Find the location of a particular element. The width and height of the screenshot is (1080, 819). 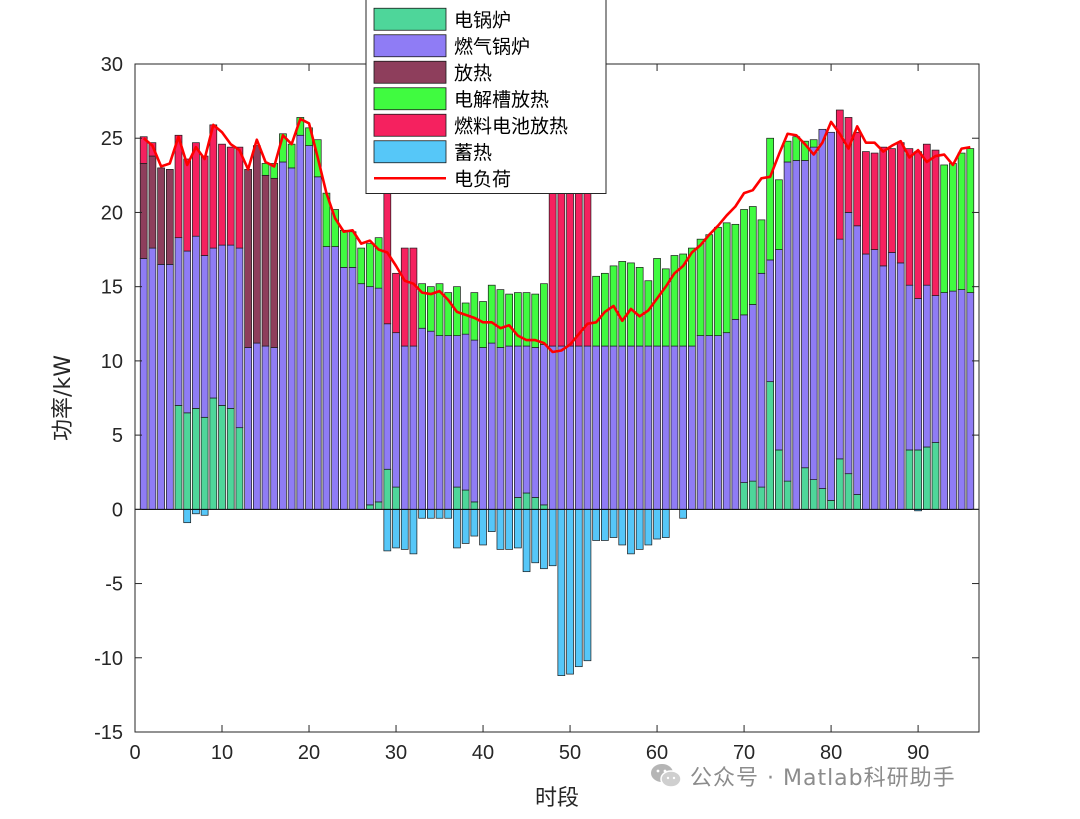

y-tick-label: 0 is located at coordinates (117, 510).